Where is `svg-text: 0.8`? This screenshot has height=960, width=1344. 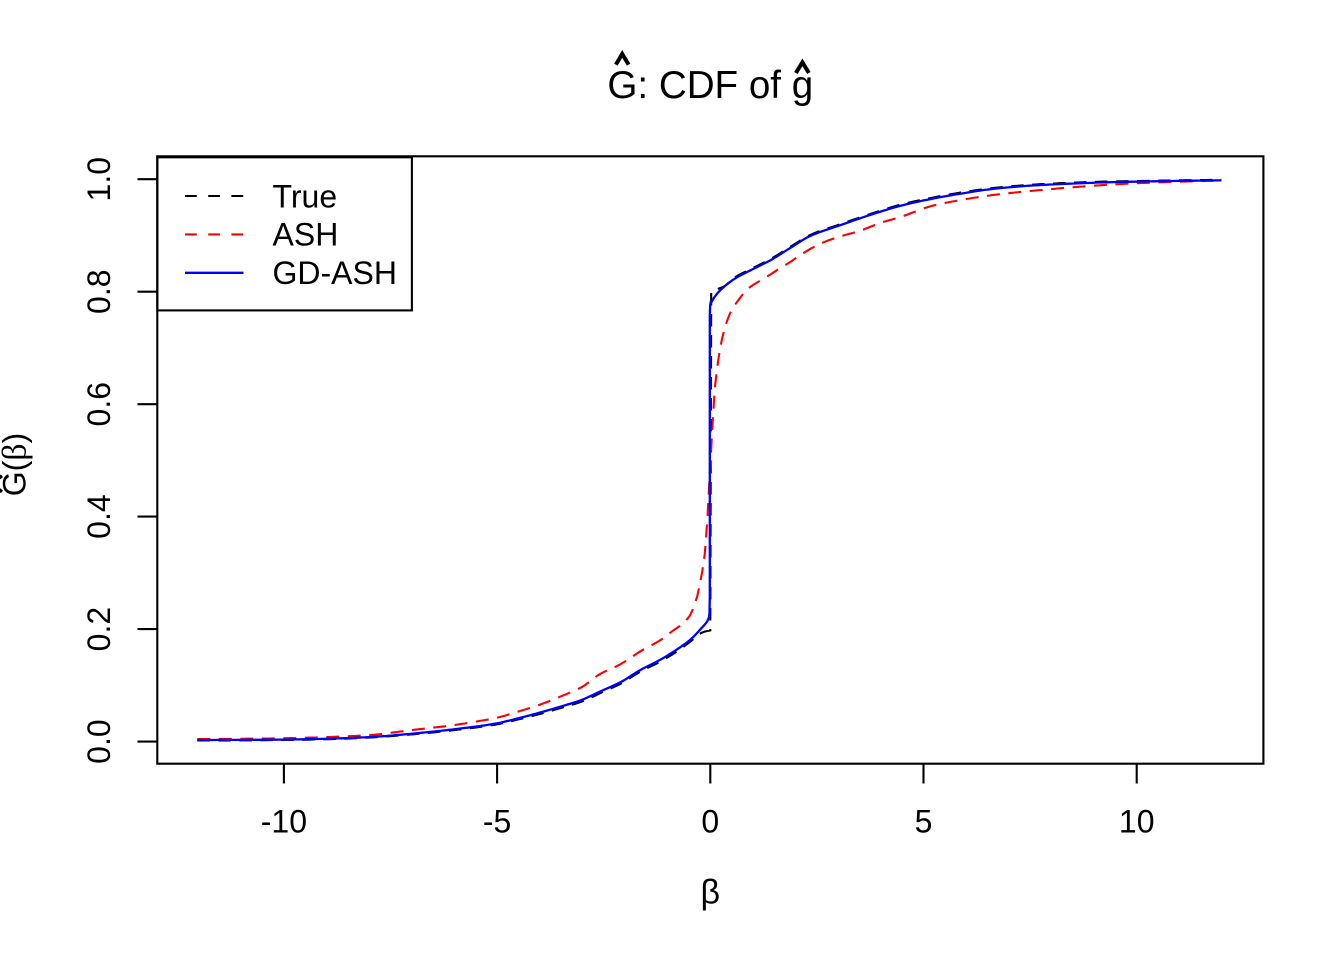 svg-text: 0.8 is located at coordinates (99, 291).